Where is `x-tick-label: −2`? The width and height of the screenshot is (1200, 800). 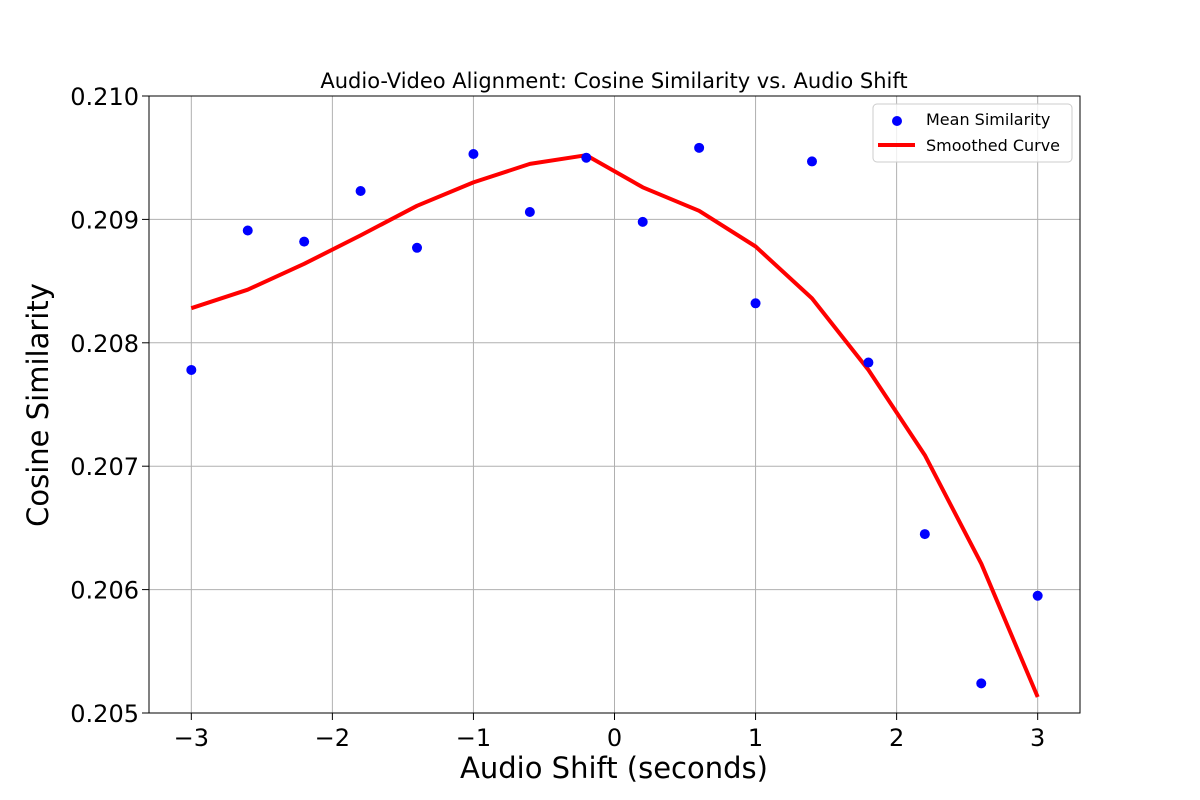
x-tick-label: −2 is located at coordinates (332, 738).